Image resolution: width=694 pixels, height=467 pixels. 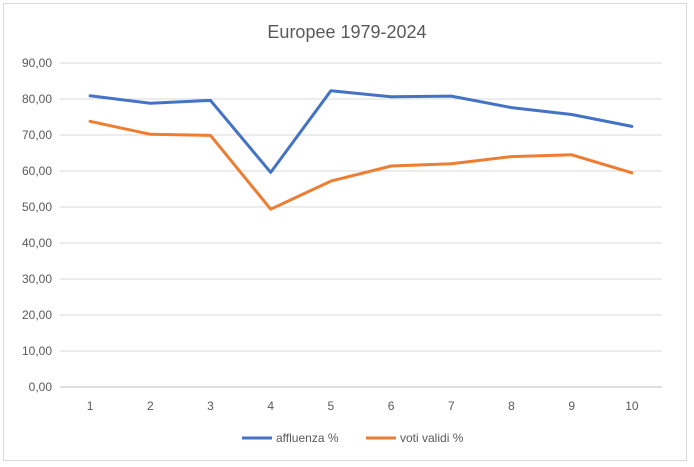 What do you see at coordinates (37, 243) in the screenshot?
I see `y-tick-label: 40,00` at bounding box center [37, 243].